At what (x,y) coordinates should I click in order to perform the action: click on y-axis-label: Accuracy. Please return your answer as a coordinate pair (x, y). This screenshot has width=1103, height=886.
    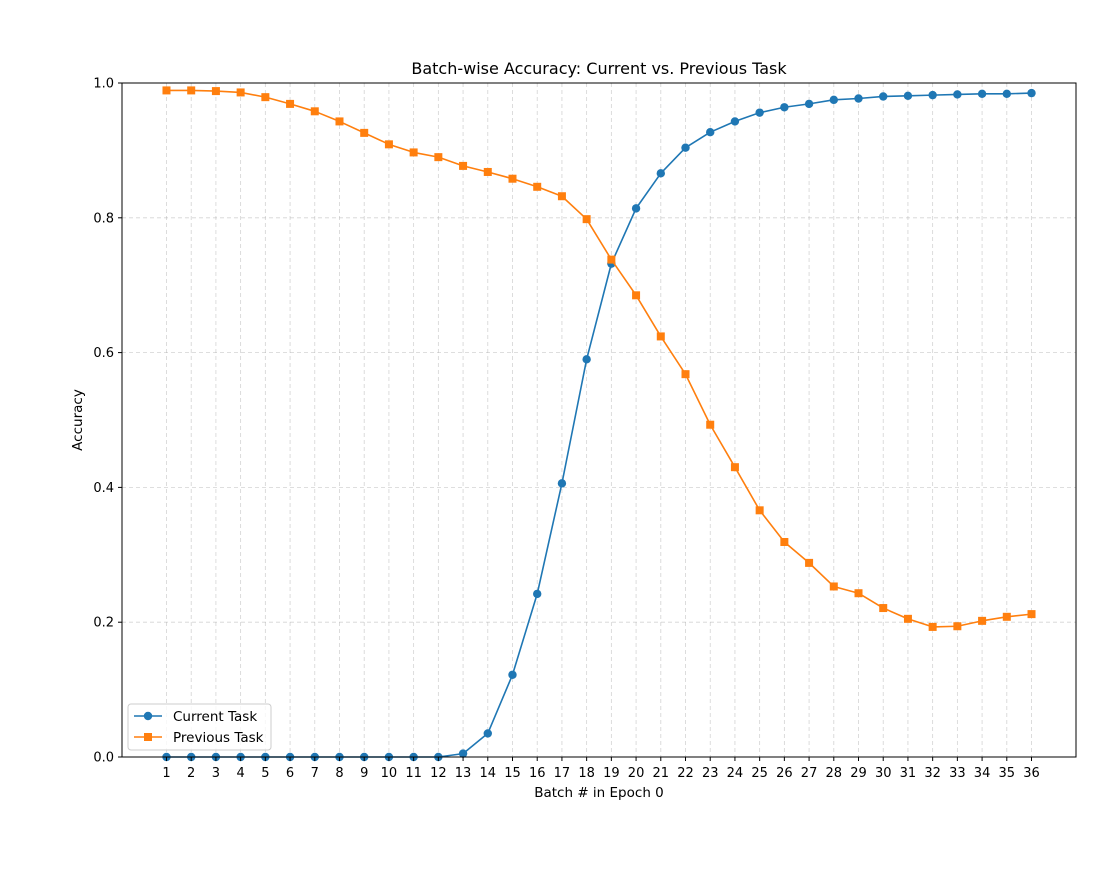
    Looking at the image, I should click on (78, 420).